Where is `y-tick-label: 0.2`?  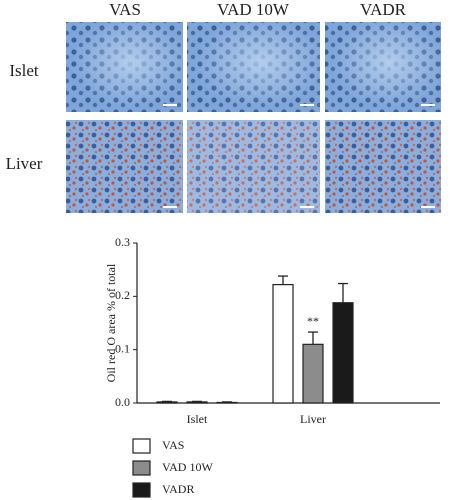
y-tick-label: 0.2 is located at coordinates (122, 295).